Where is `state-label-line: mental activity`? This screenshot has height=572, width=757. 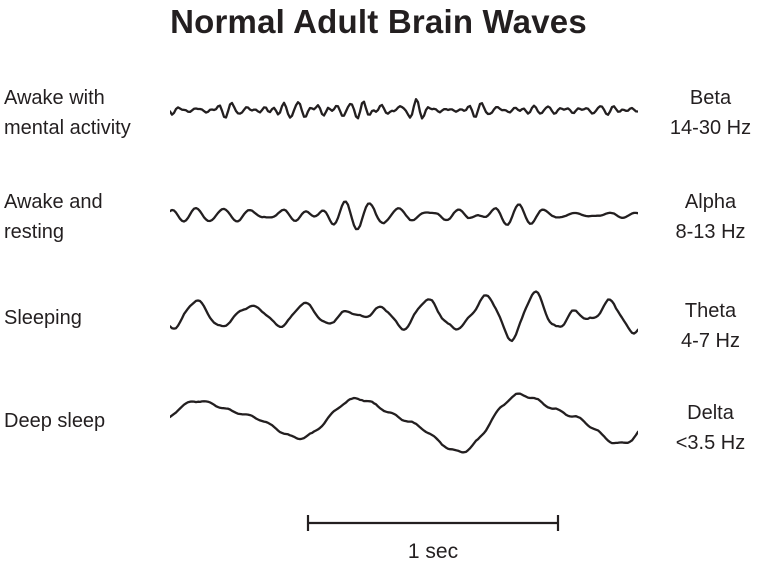 state-label-line: mental activity is located at coordinates (67, 128).